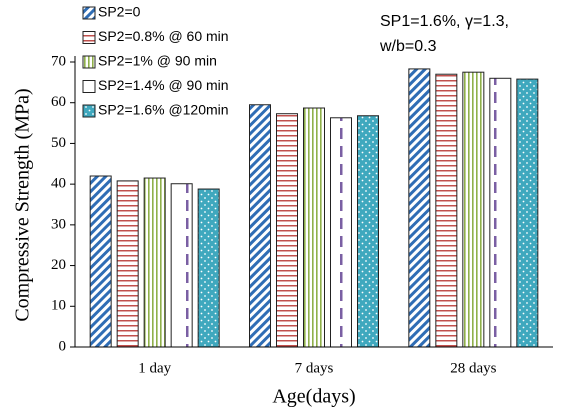 The height and width of the screenshot is (412, 564). What do you see at coordinates (23, 204) in the screenshot?
I see `y-axis-label: Compressive Strength (MPa)` at bounding box center [23, 204].